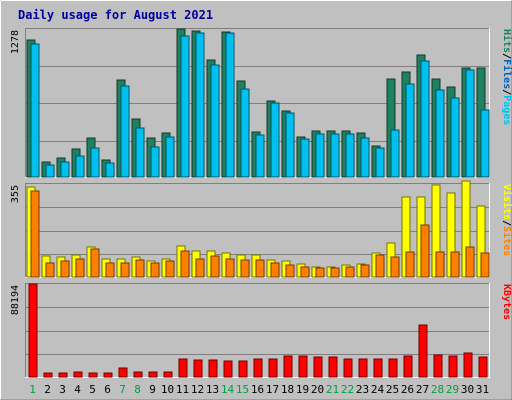 The height and width of the screenshot is (400, 512). What do you see at coordinates (242, 389) in the screenshot?
I see `x-tick-label-day-15: 15` at bounding box center [242, 389].